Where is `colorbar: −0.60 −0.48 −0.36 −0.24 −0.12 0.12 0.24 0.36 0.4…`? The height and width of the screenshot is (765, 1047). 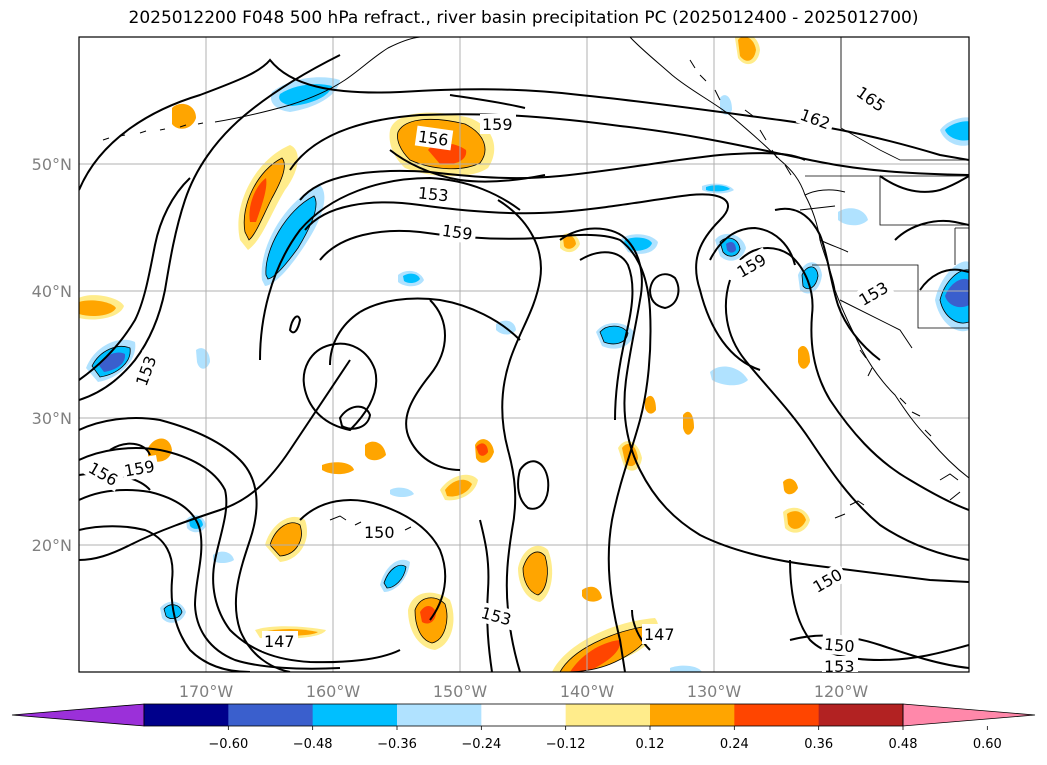 colorbar: −0.60 −0.48 −0.36 −0.24 −0.12 0.12 0.24 0.36 0.4… is located at coordinates (523, 727).